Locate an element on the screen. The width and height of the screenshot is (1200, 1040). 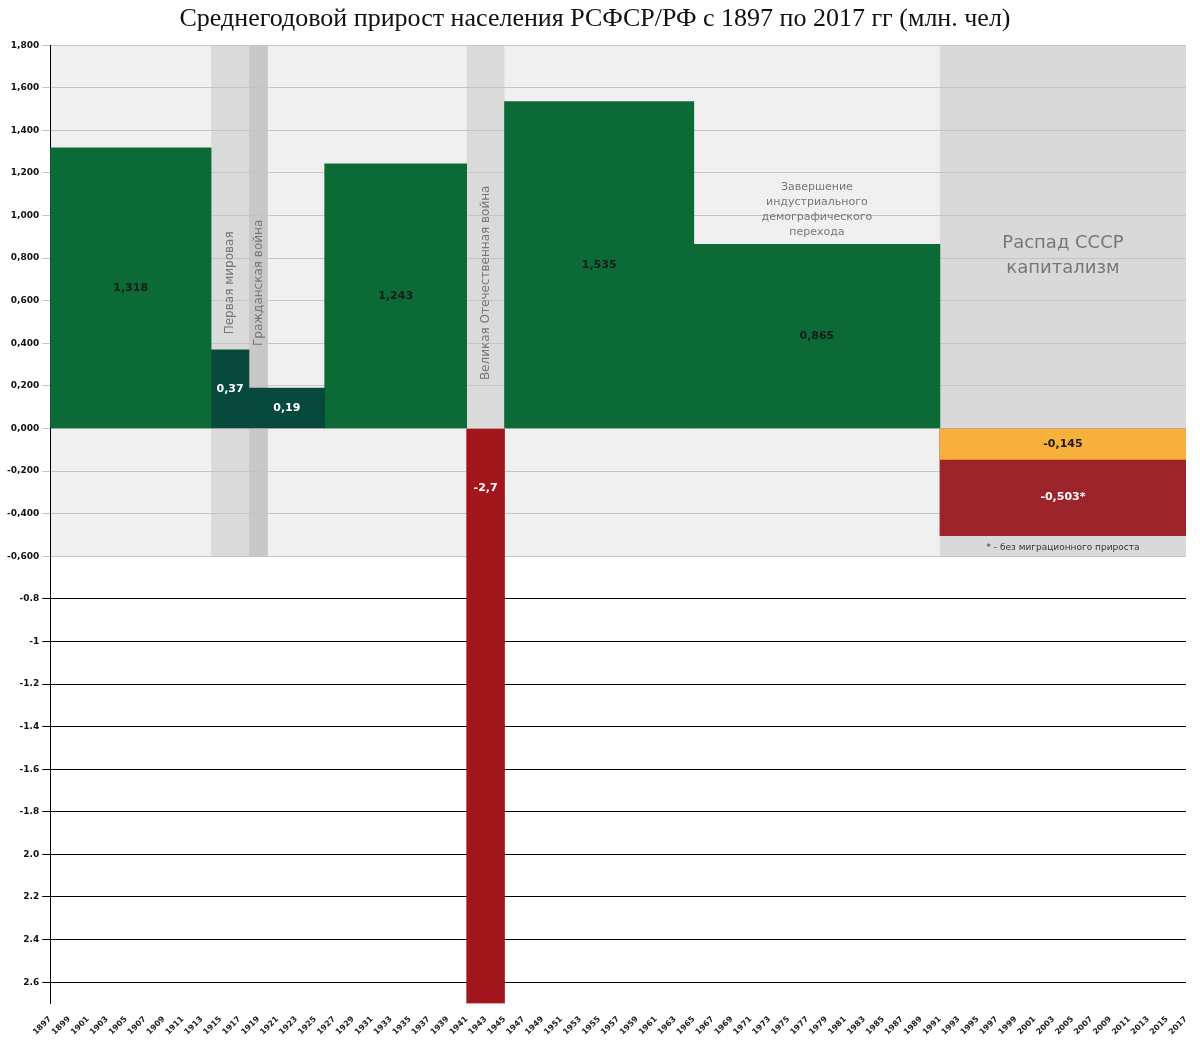
band-label: Первая мировая is located at coordinates (229, 283).